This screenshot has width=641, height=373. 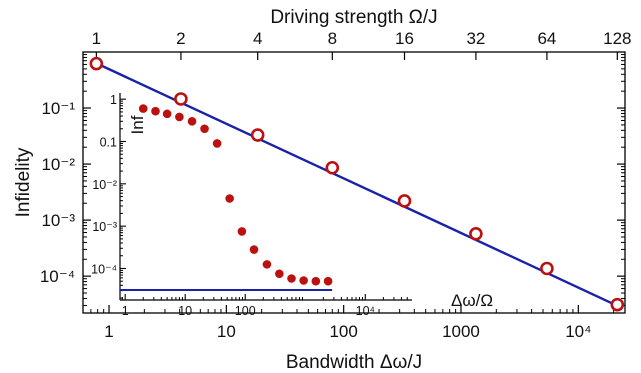 I want to click on inset-y-tick-label: 10⁻², so click(x=104, y=185).